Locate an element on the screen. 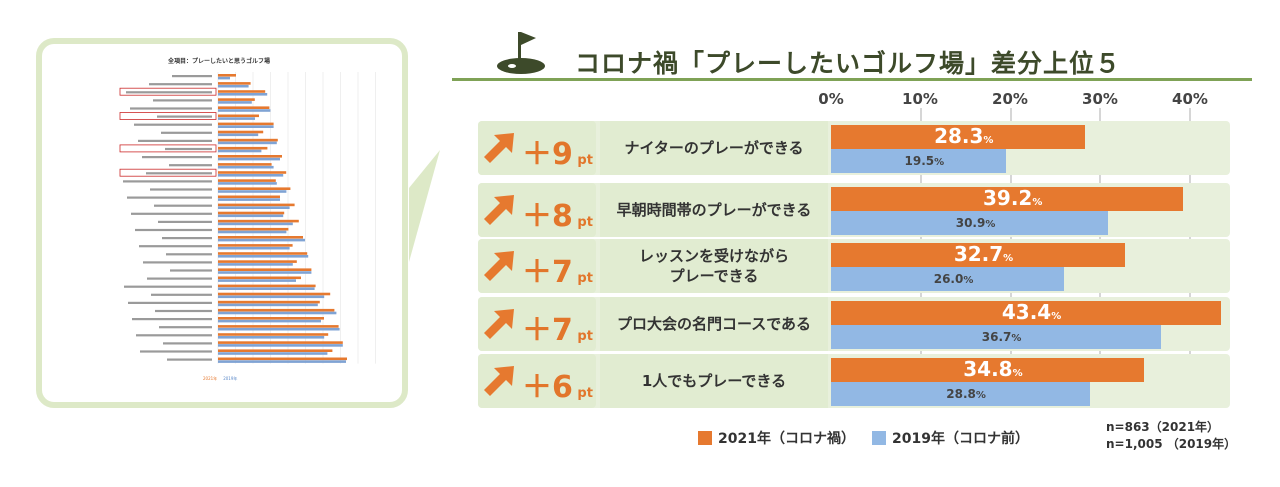 The height and width of the screenshot is (487, 1280). legend-label-2019: 2019年（コロナ前） is located at coordinates (960, 439).